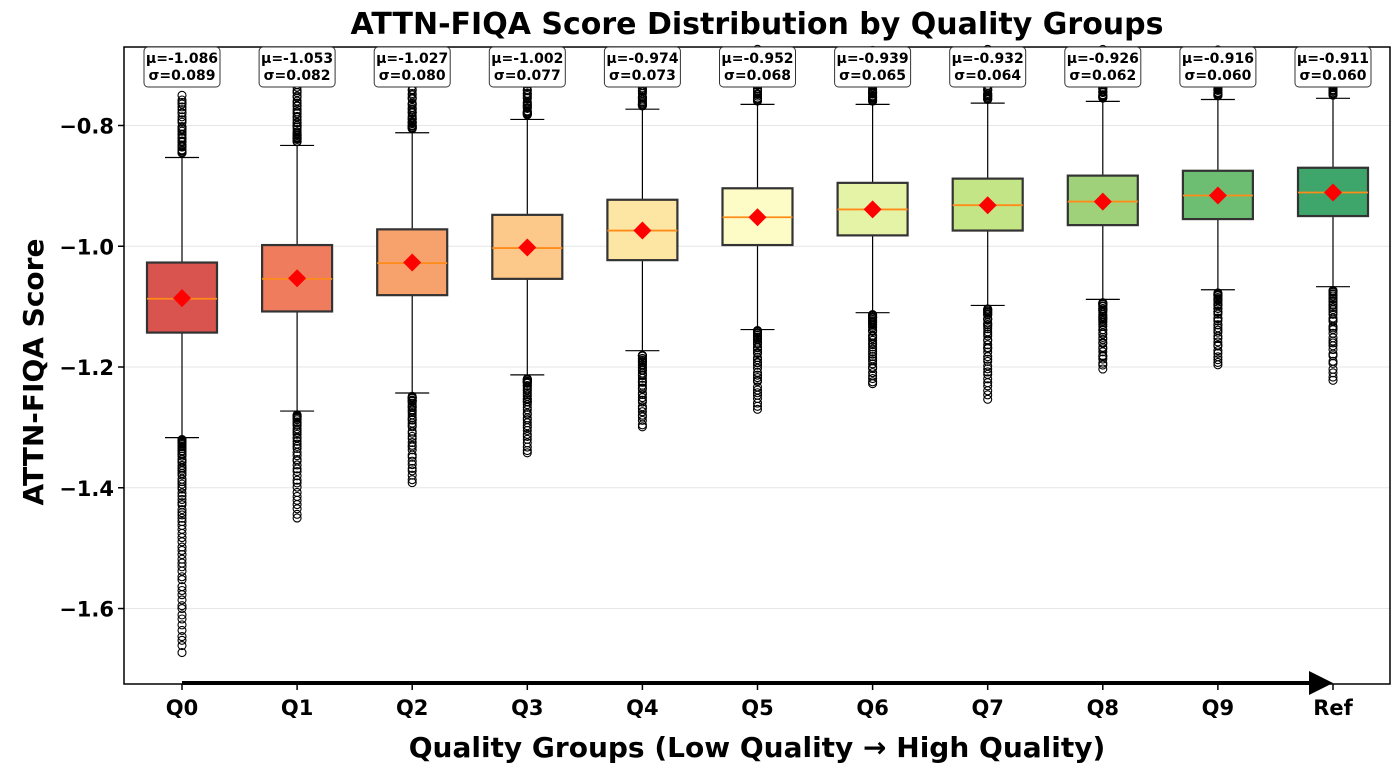 This screenshot has width=1400, height=776. Describe the element at coordinates (1218, 59) in the screenshot. I see `stat-annotation-mean: μ=-0.916` at that location.